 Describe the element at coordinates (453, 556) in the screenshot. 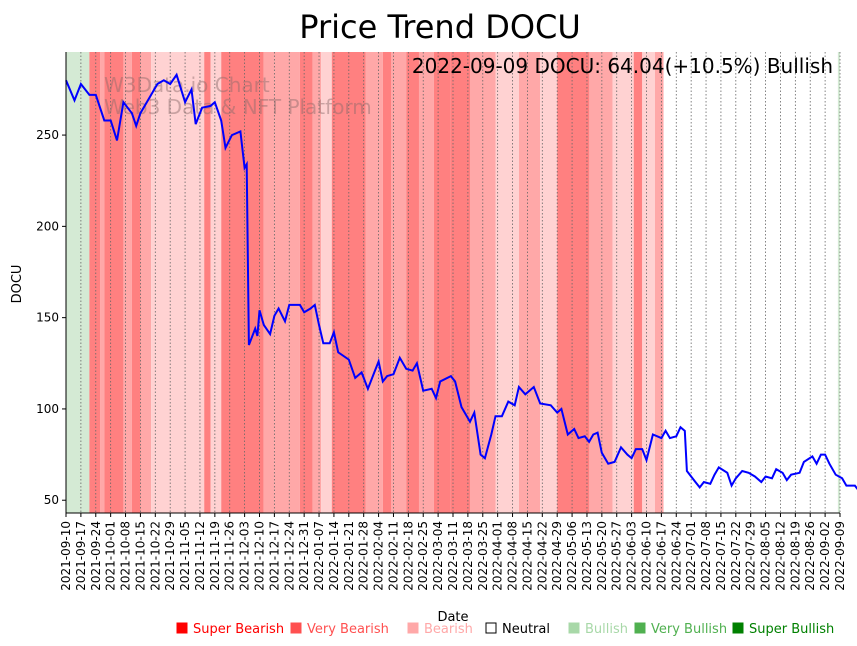

I see `x-tick-label: 2022-03-11` at that location.